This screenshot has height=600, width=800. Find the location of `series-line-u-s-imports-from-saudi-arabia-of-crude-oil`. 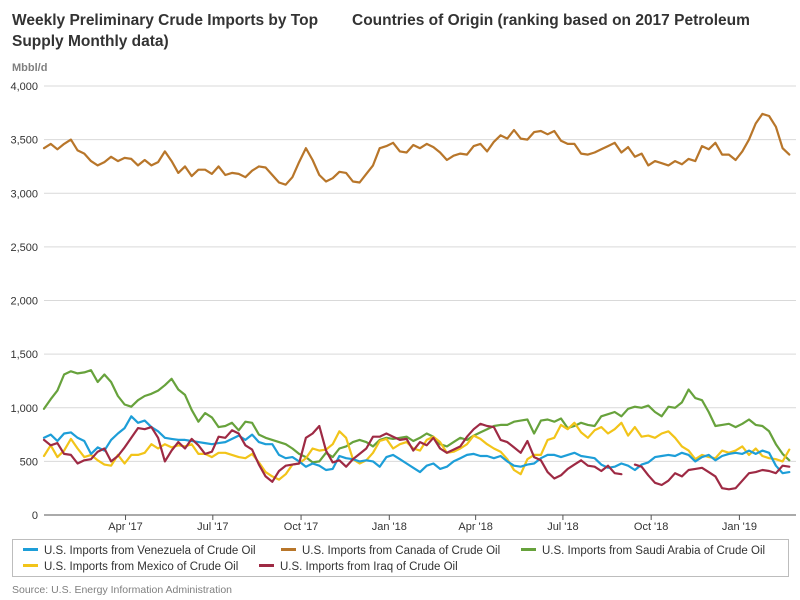

series-line-u-s-imports-from-saudi-arabia-of-crude-oil is located at coordinates (416, 416).